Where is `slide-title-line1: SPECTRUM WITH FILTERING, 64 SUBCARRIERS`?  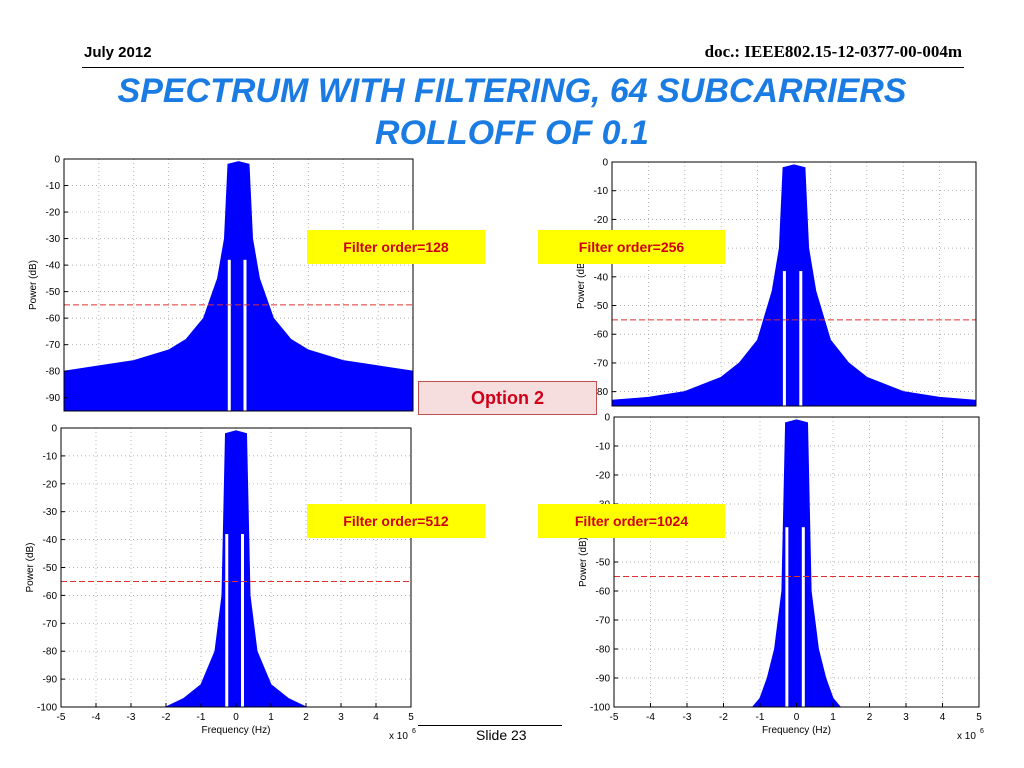
slide-title-line1: SPECTRUM WITH FILTERING, 64 SUBCARRIERS is located at coordinates (512, 91).